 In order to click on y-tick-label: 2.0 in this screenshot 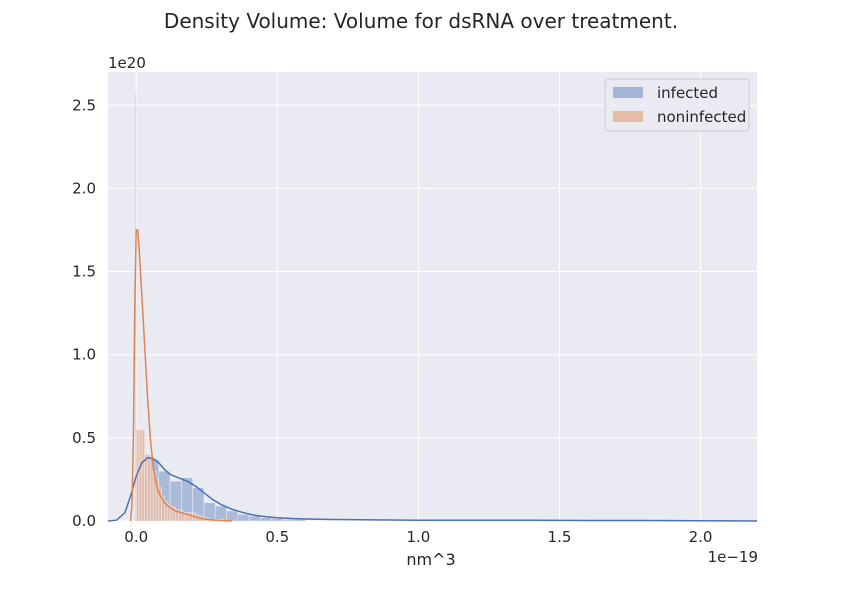, I will do `click(84, 188)`.